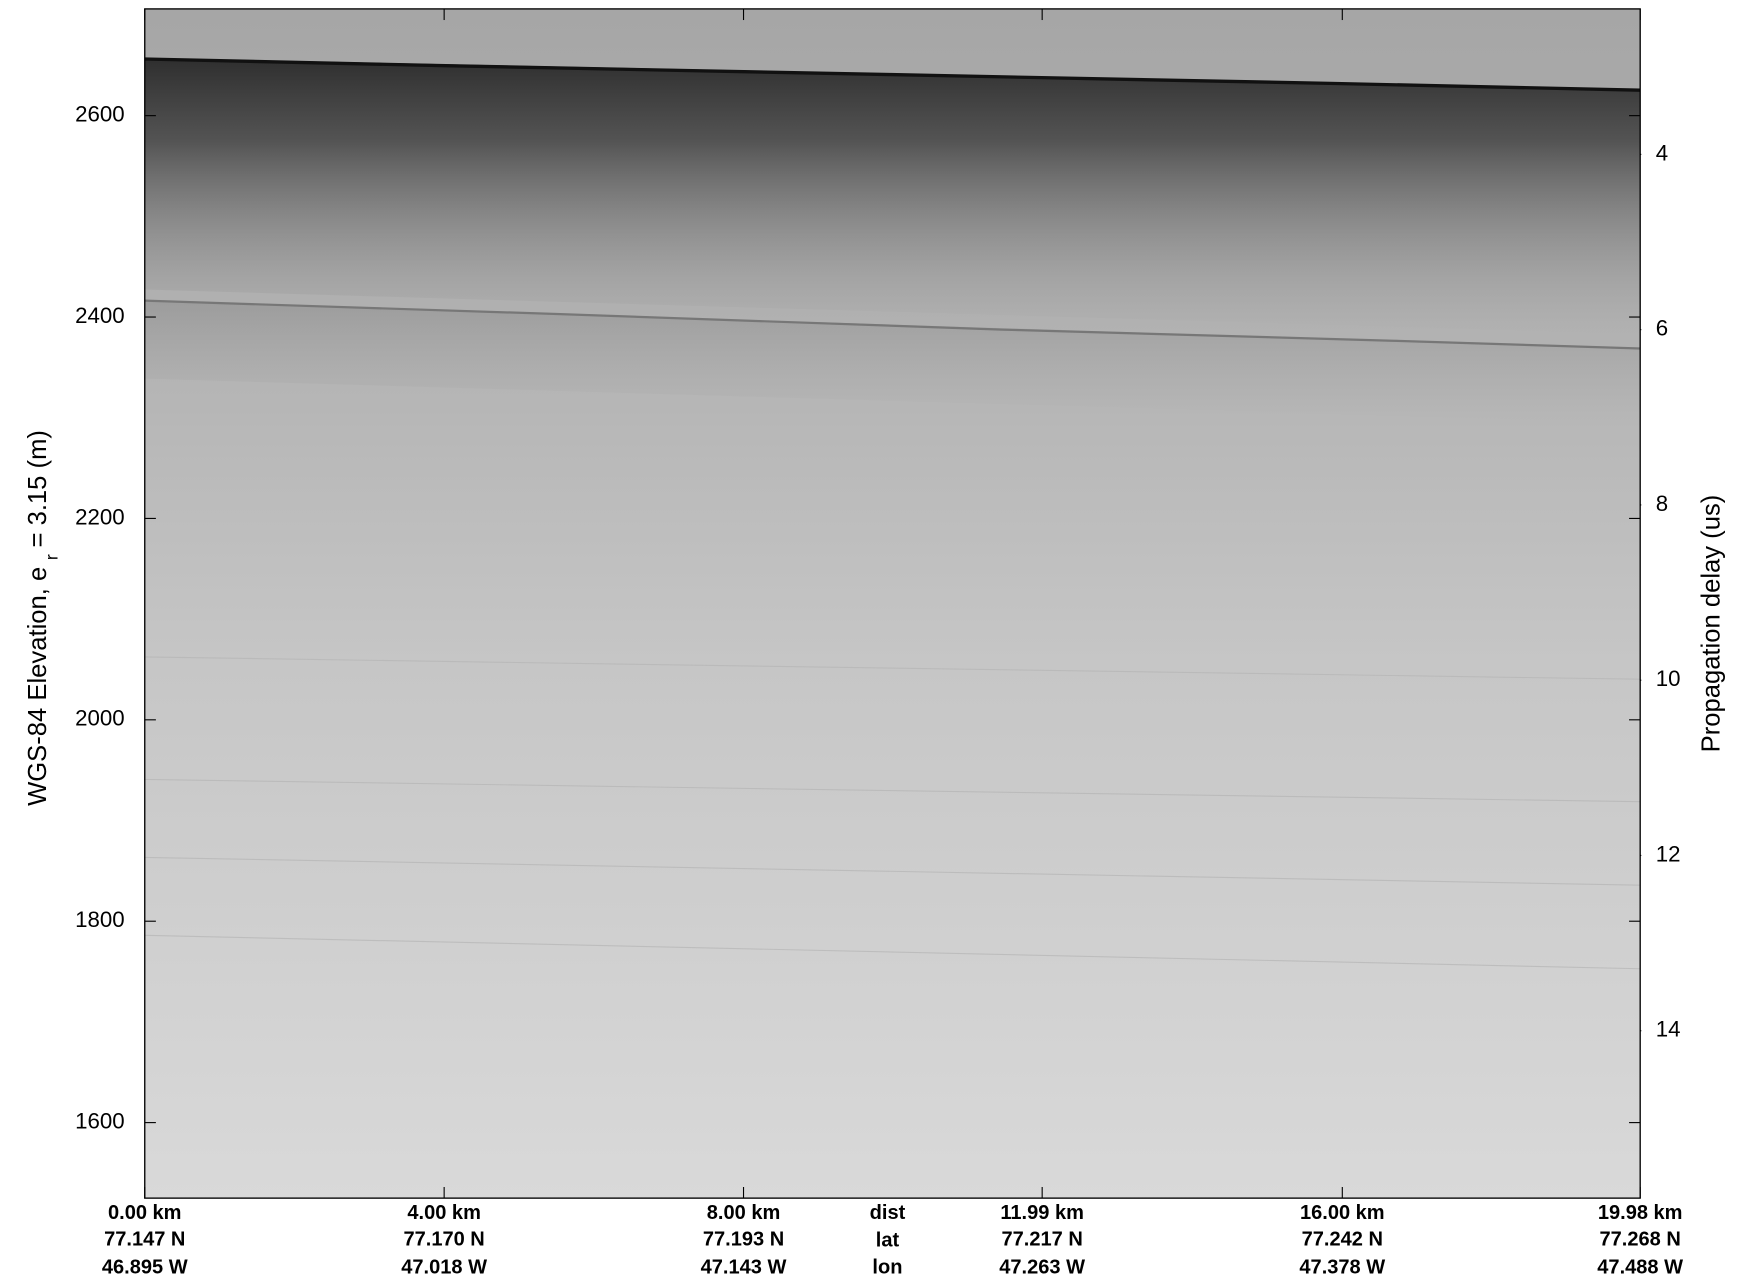 This screenshot has width=1737, height=1276. What do you see at coordinates (1042, 1266) in the screenshot?
I see `lon-label: 47.263 W` at bounding box center [1042, 1266].